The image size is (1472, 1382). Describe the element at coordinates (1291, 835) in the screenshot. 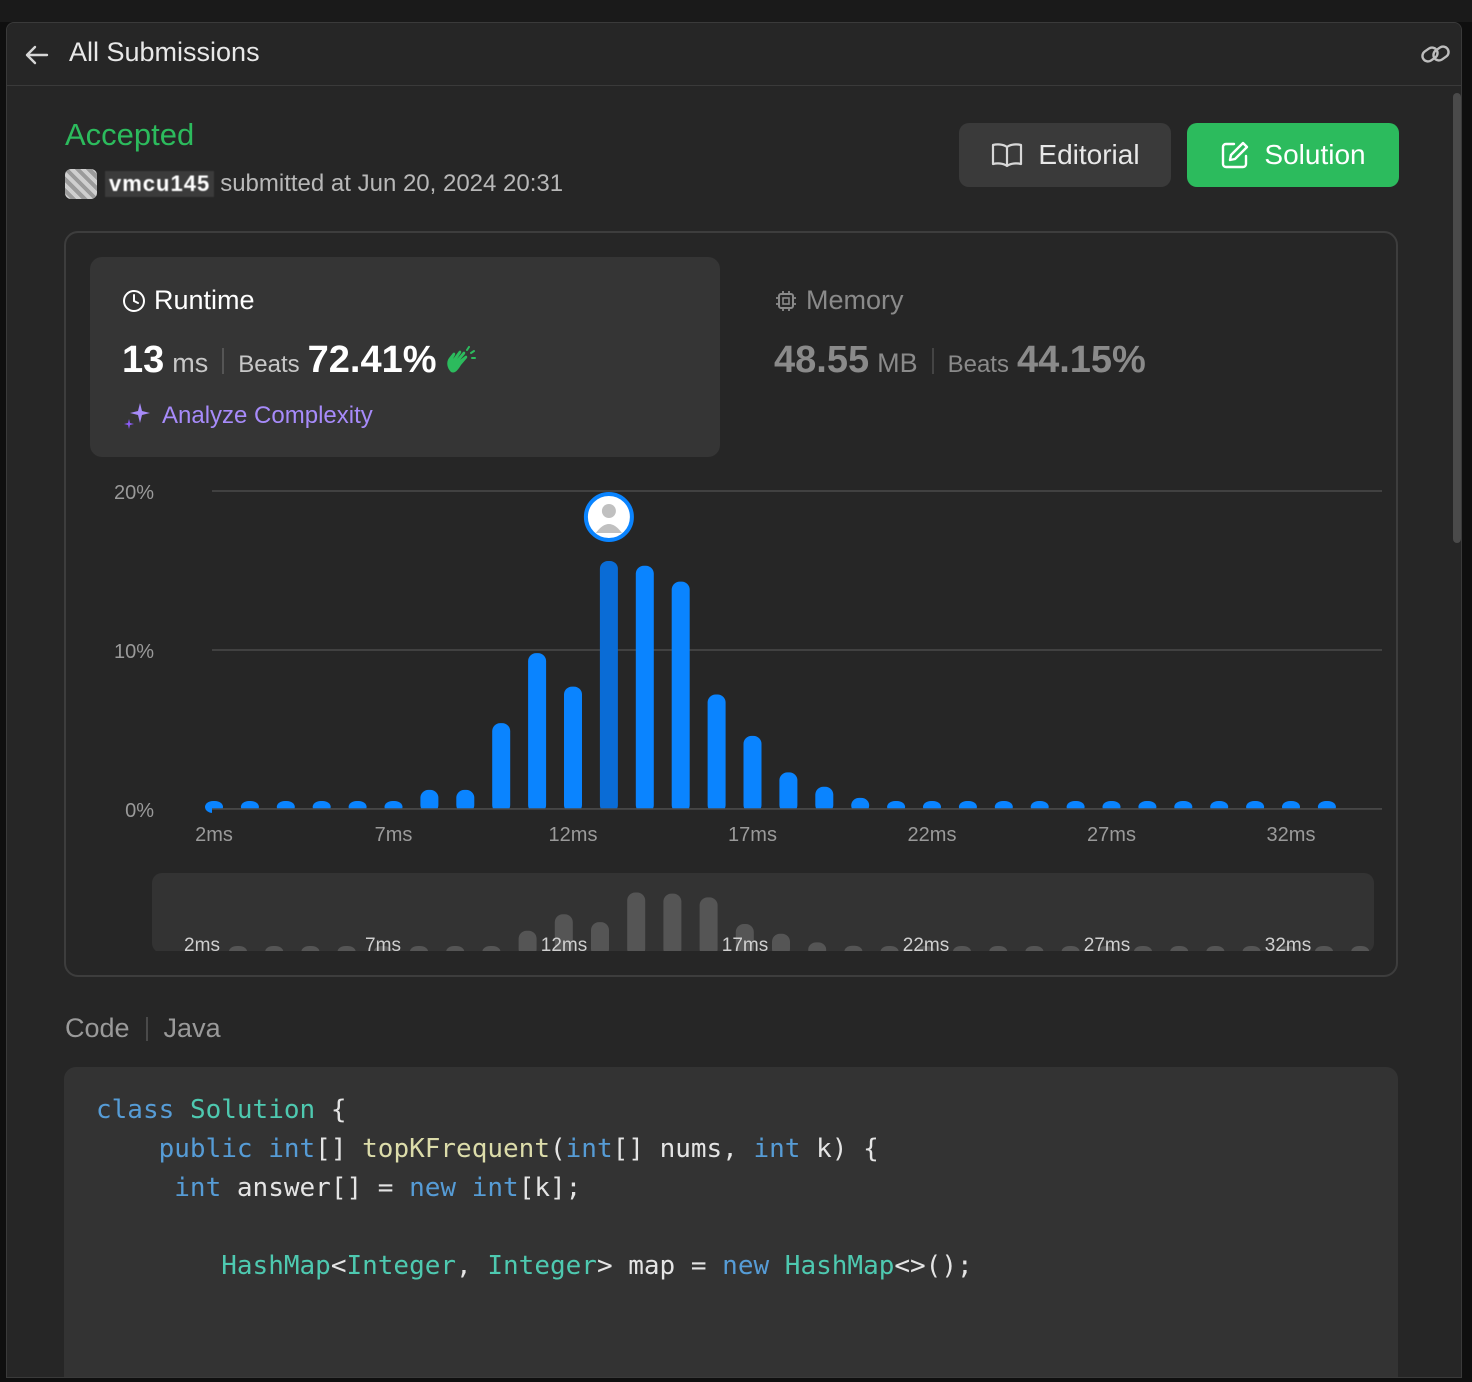

I see `x-tick-label: 32ms` at that location.